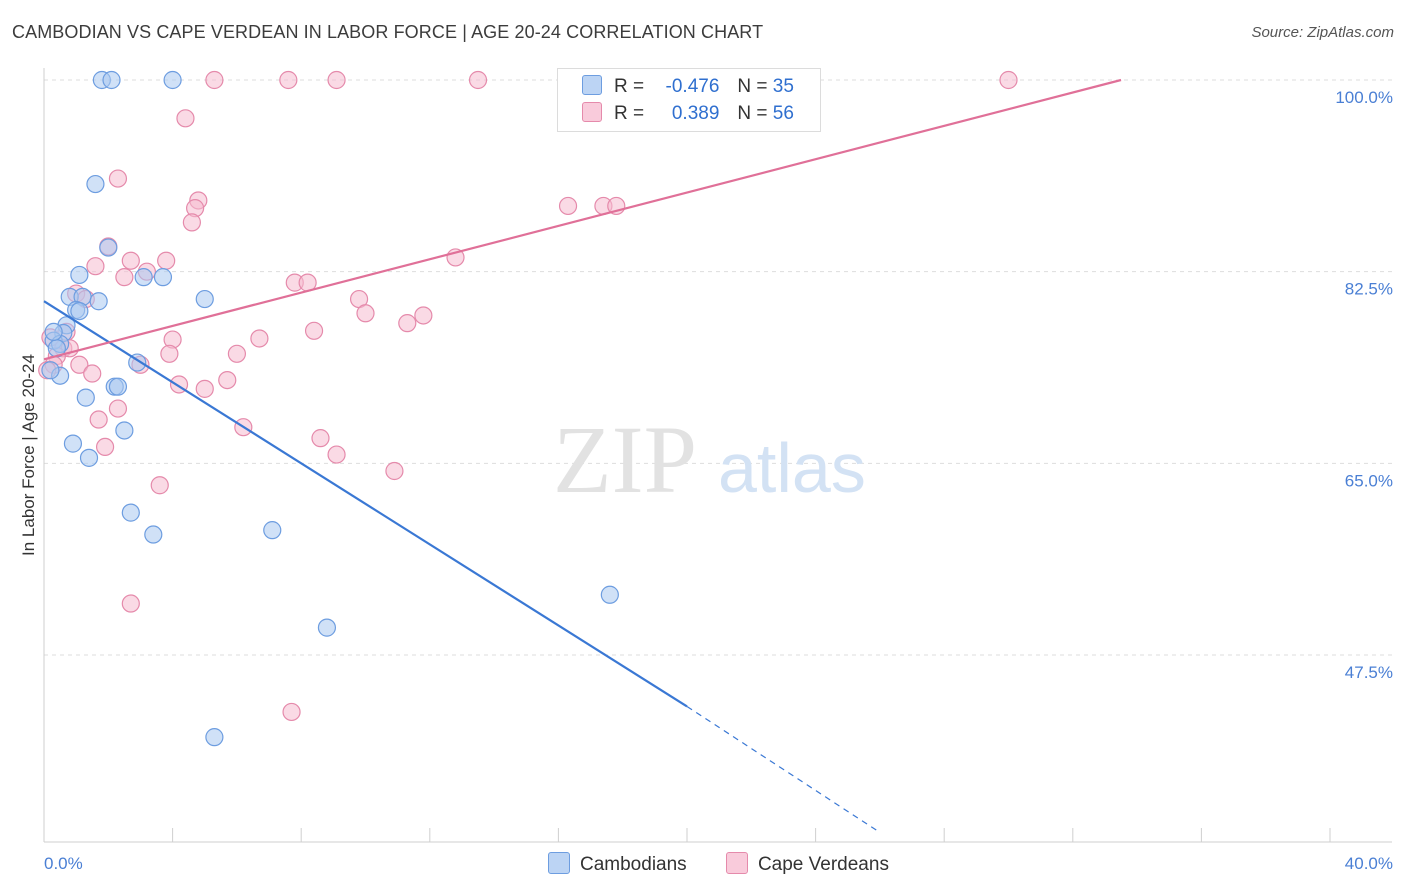 The image size is (1406, 892). Describe the element at coordinates (689, 100) in the screenshot. I see `correlation-legend: R = -0.476 N = 35 R = 0.389 N = 56` at that location.